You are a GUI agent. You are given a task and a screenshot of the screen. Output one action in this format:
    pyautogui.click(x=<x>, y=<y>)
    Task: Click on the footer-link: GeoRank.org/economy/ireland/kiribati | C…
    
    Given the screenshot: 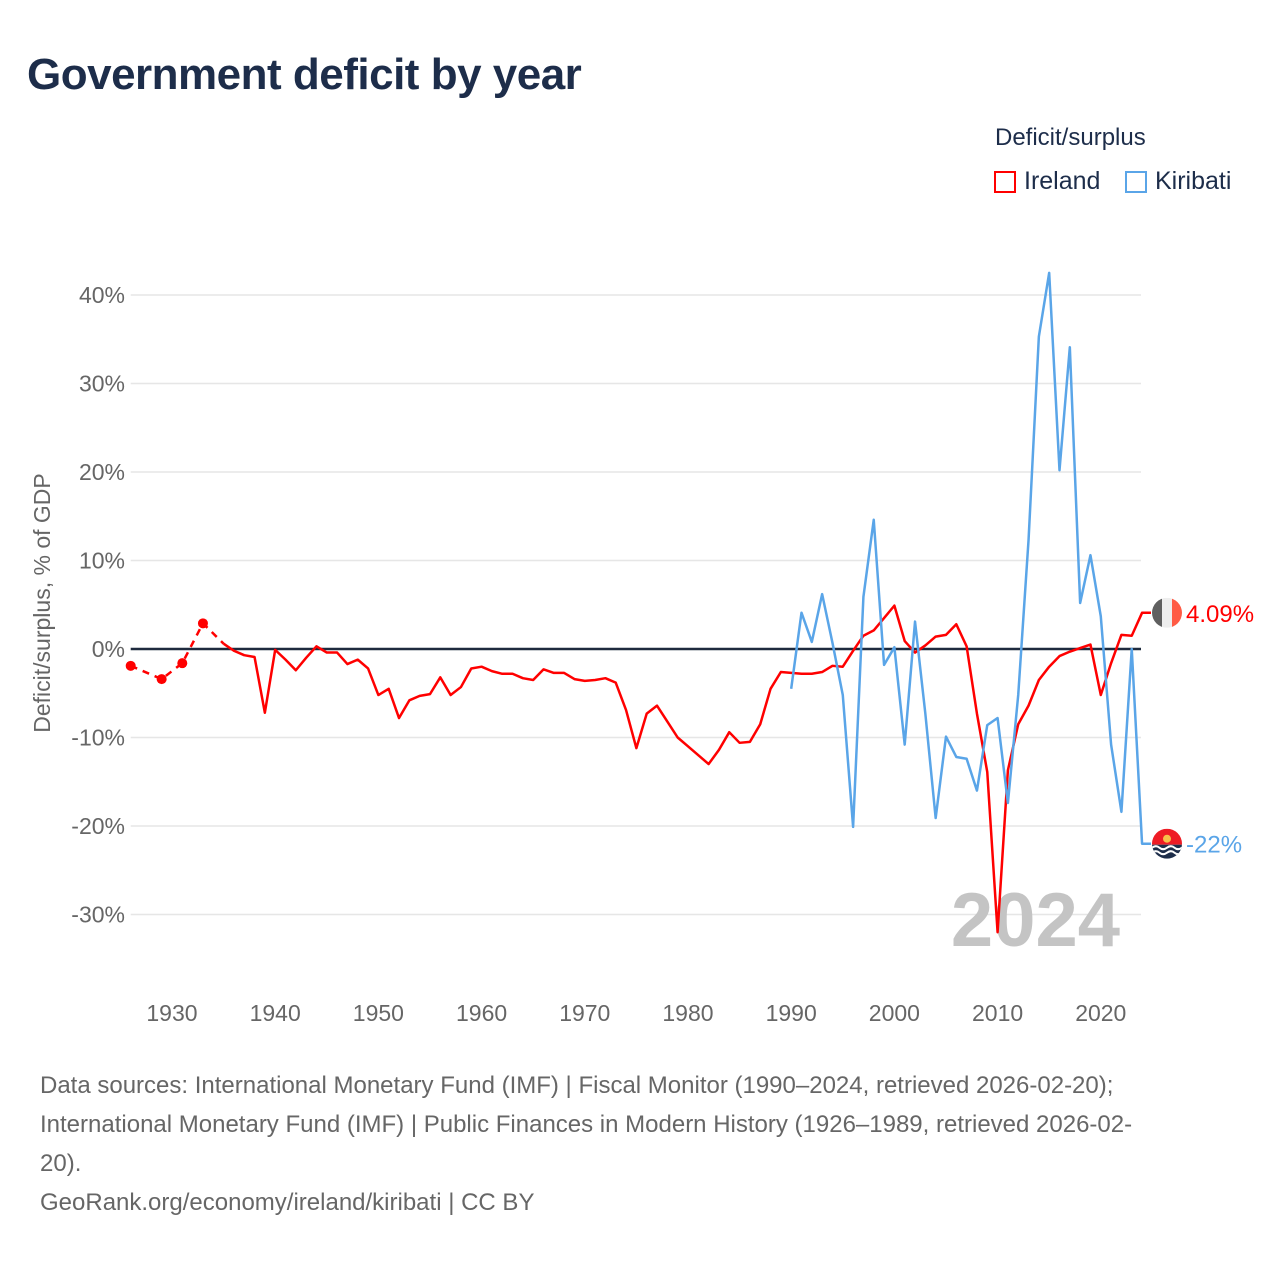 What is the action you would take?
    pyautogui.click(x=287, y=1202)
    